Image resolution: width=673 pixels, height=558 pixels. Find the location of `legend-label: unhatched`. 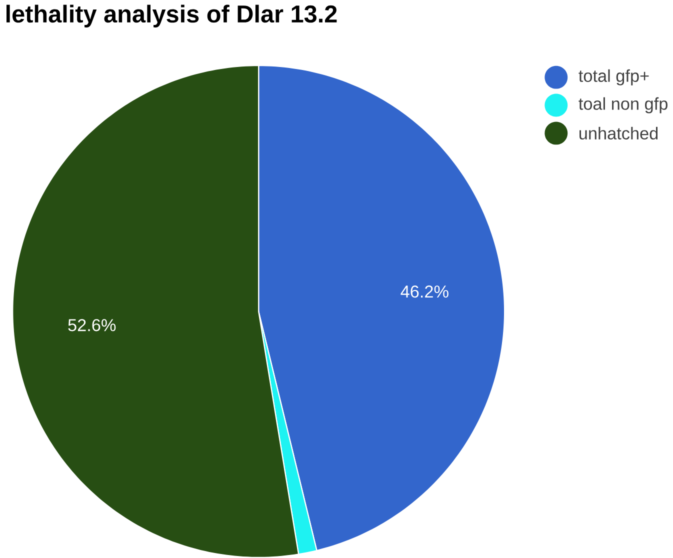

legend-label: unhatched is located at coordinates (619, 133).